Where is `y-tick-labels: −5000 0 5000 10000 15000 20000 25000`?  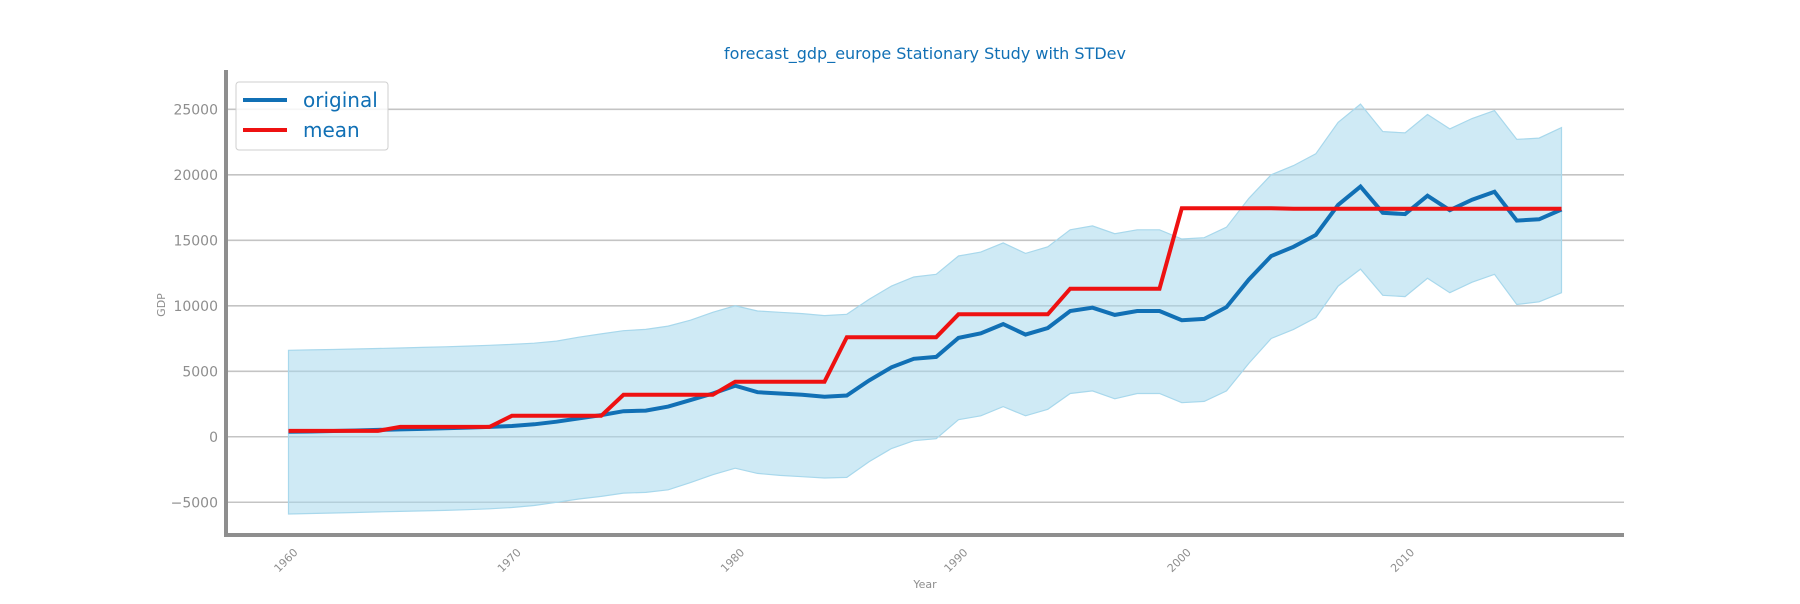 y-tick-labels: −5000 0 5000 10000 15000 20000 25000 is located at coordinates (194, 306).